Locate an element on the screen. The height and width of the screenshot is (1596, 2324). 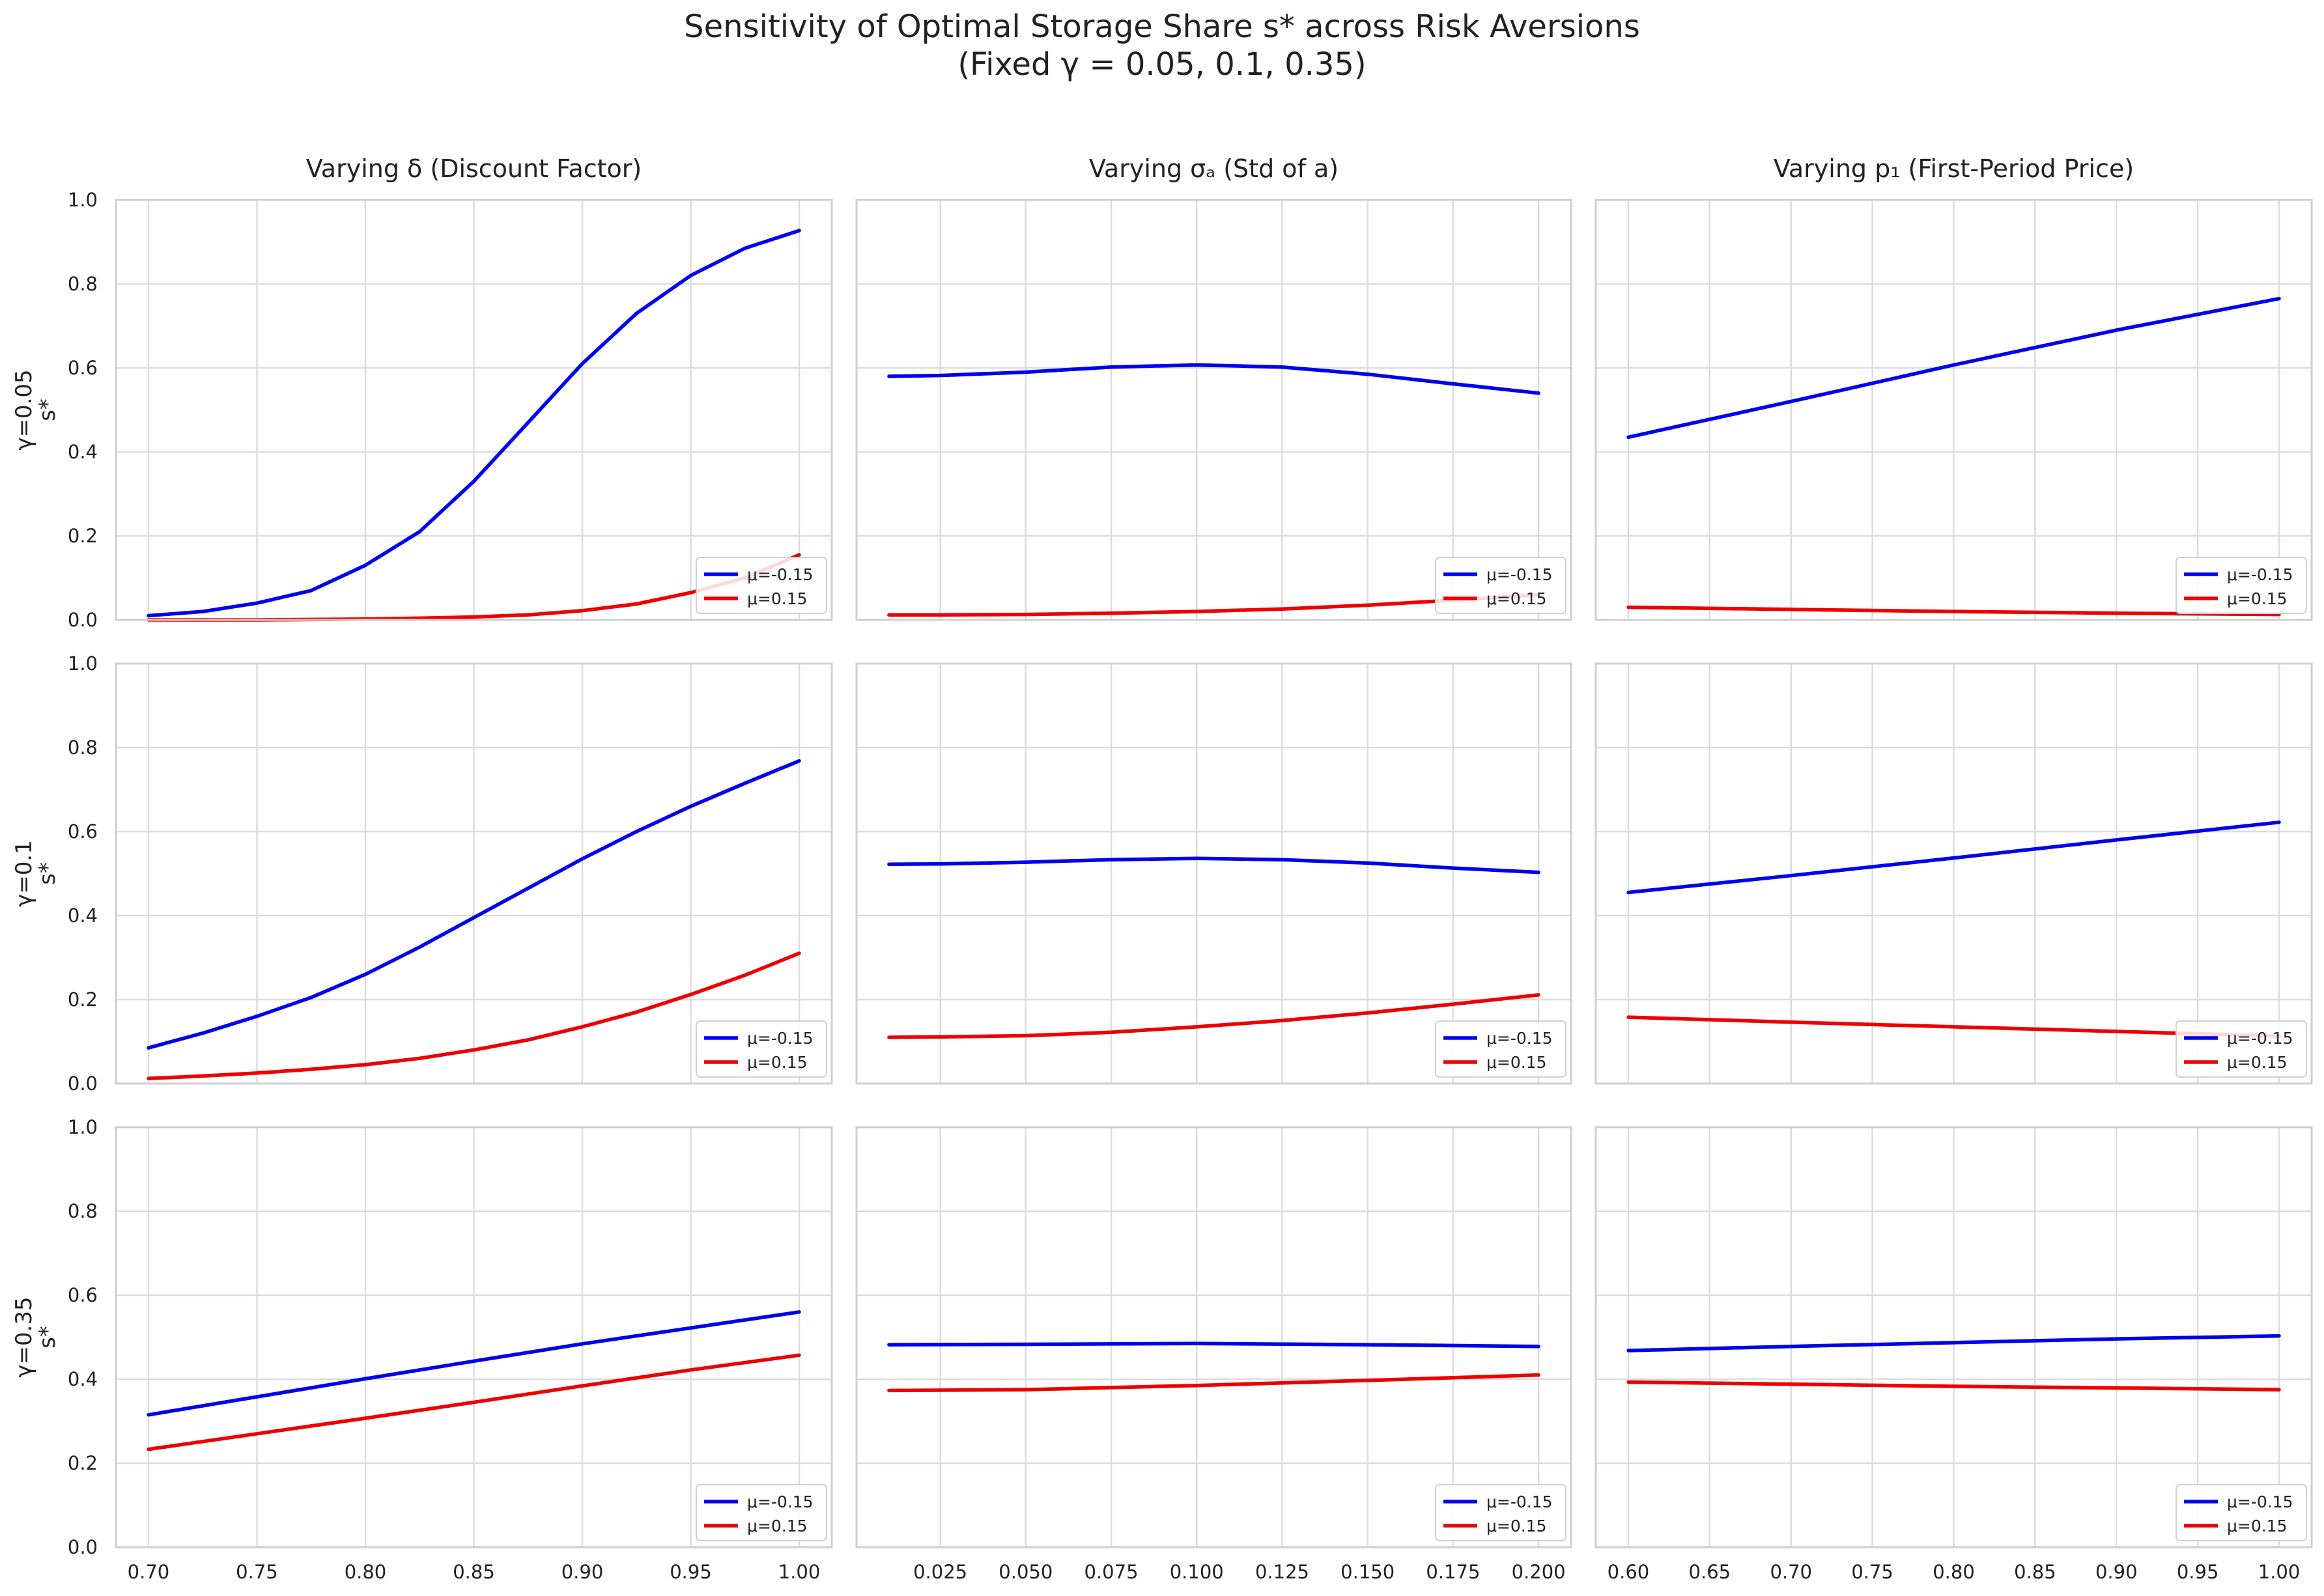
x-tick-label: 0.025 is located at coordinates (940, 1572).